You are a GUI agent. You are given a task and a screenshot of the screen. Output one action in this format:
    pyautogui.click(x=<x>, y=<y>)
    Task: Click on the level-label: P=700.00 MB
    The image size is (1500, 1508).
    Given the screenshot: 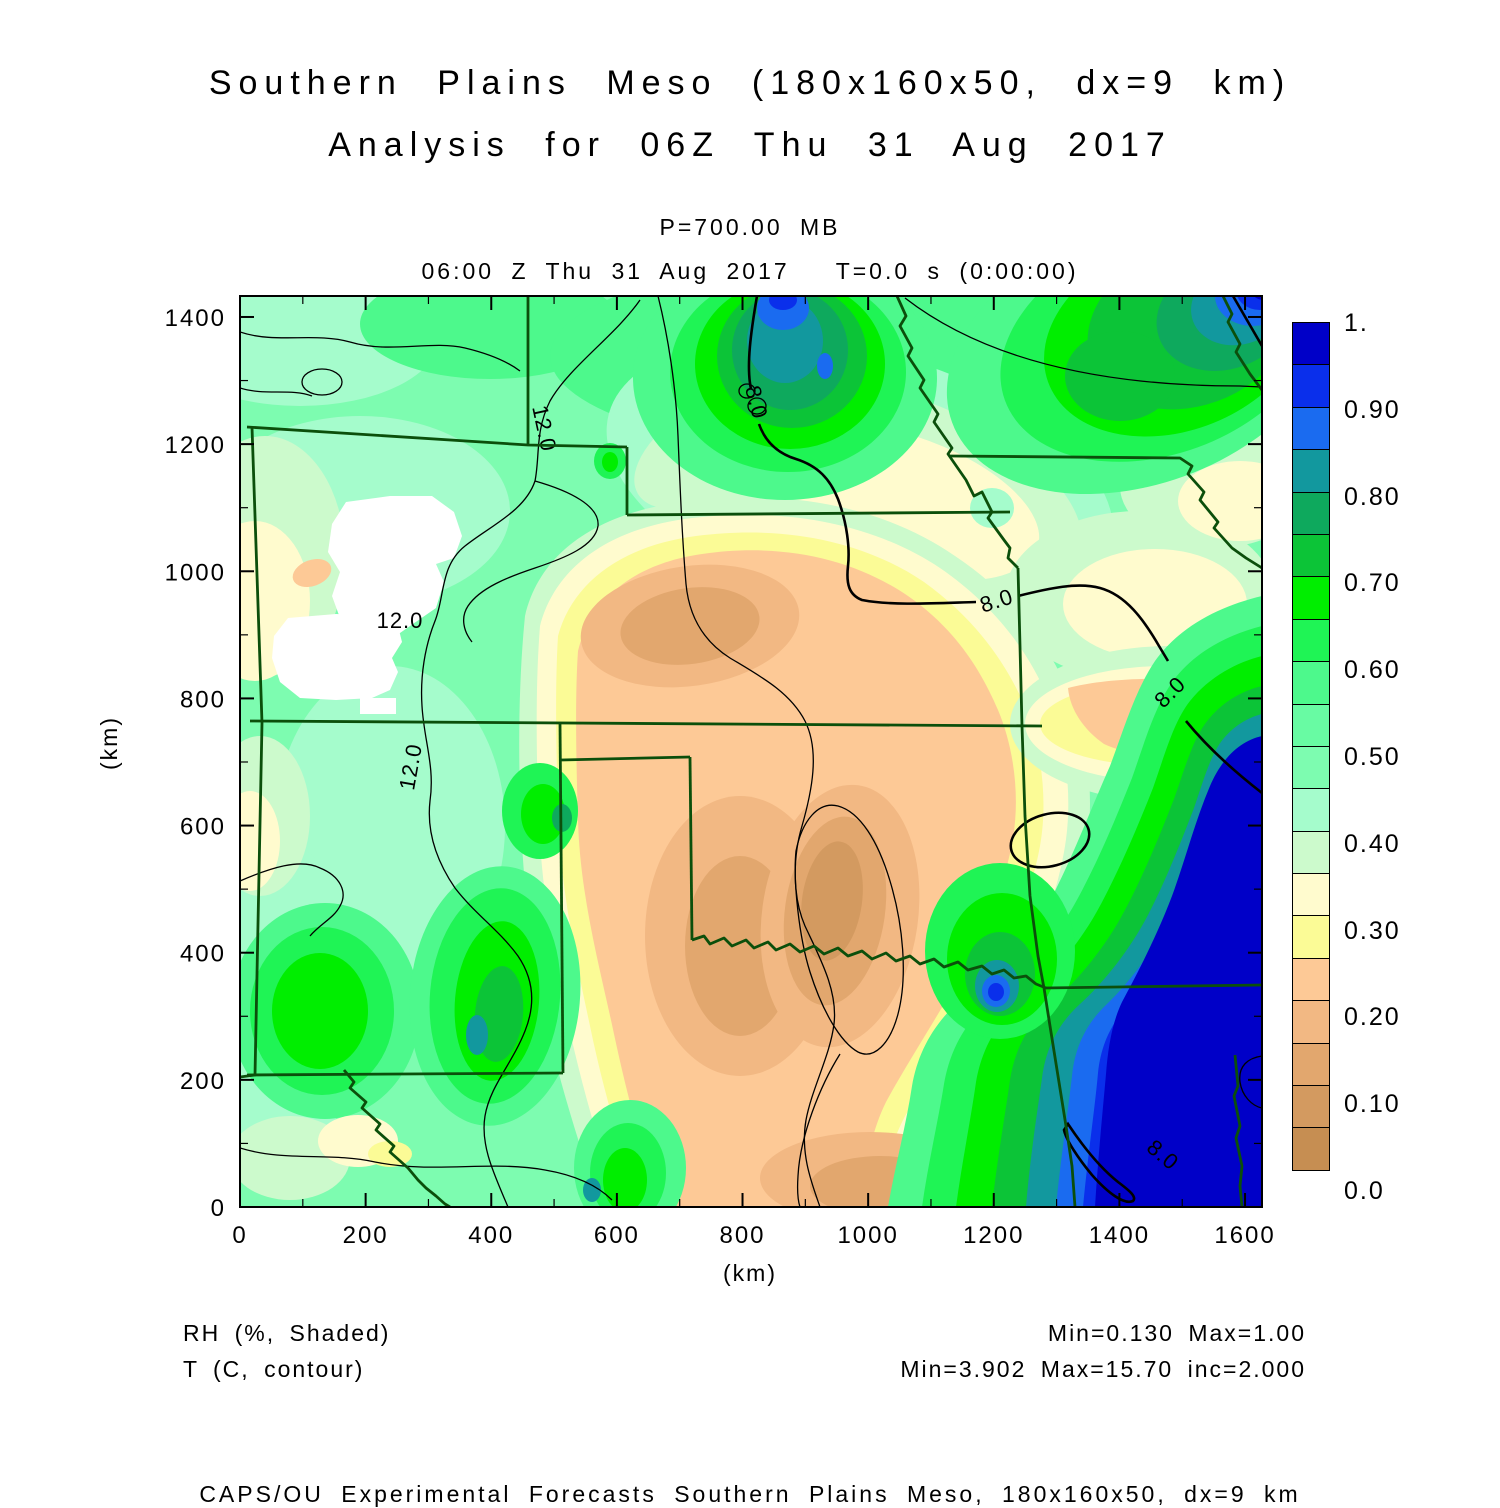 What is the action you would take?
    pyautogui.click(x=750, y=227)
    